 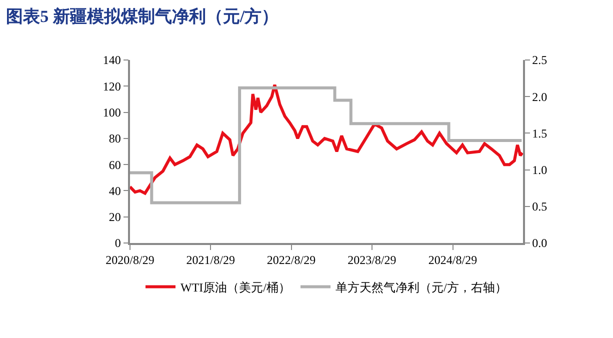 What do you see at coordinates (114, 139) in the screenshot?
I see `y-tick-label: 80` at bounding box center [114, 139].